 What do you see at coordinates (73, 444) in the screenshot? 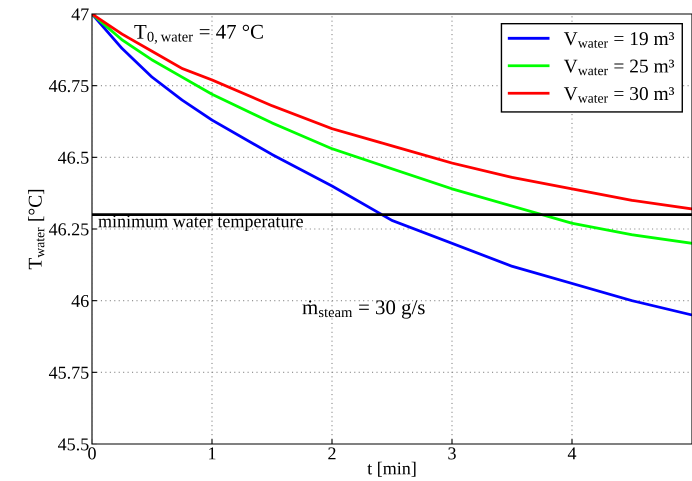
I see `y-tick-label: 45.5` at bounding box center [73, 444].